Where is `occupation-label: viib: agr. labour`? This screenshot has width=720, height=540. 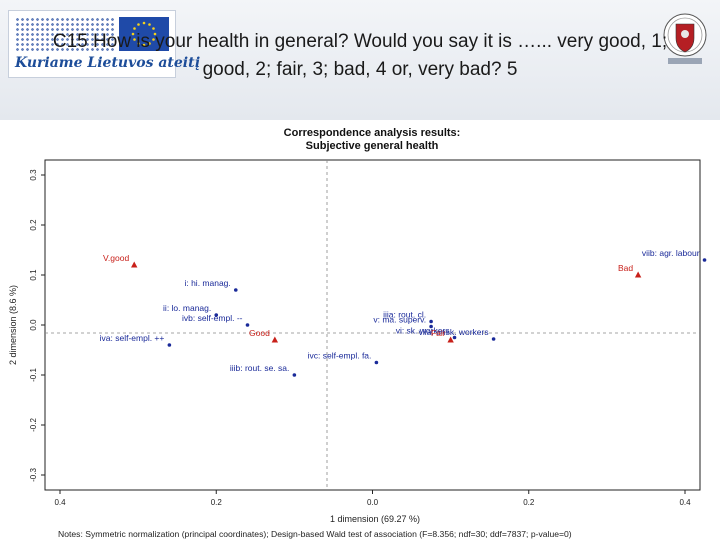 occupation-label: viib: agr. labour is located at coordinates (671, 253).